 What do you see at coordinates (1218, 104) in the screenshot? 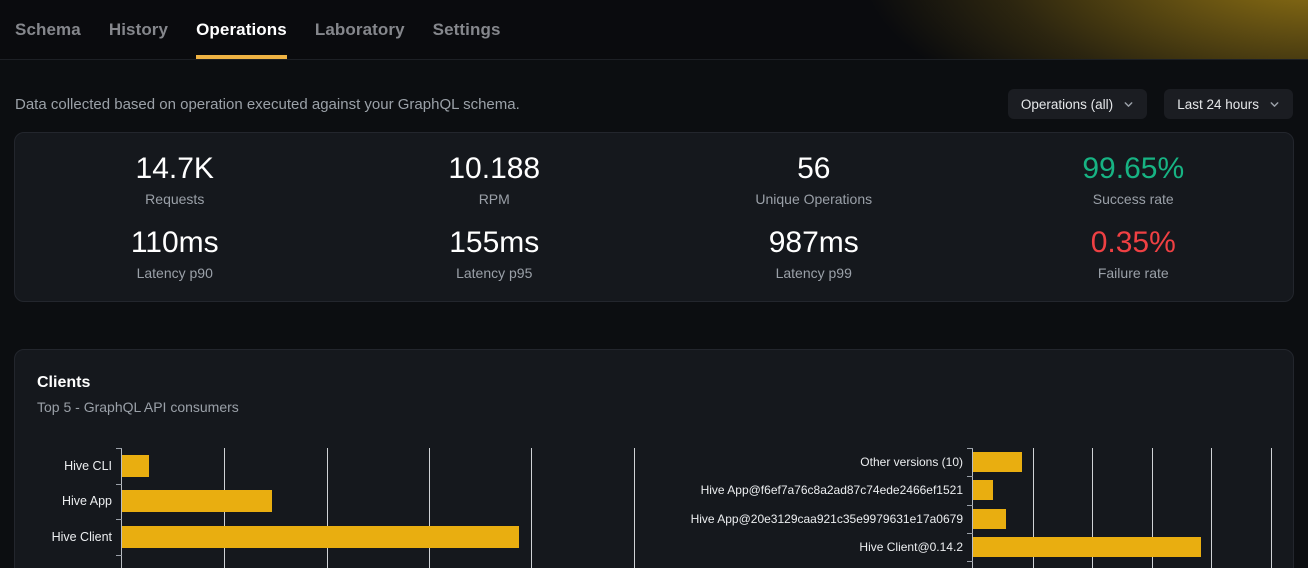
I see `filter-label: Last 24 hours` at bounding box center [1218, 104].